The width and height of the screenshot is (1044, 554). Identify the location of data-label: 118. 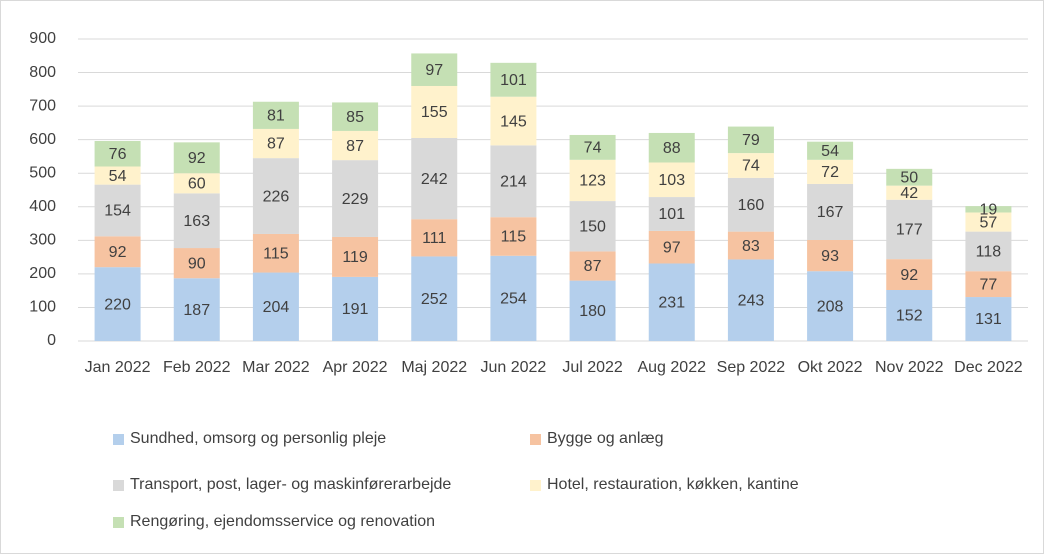
(989, 252).